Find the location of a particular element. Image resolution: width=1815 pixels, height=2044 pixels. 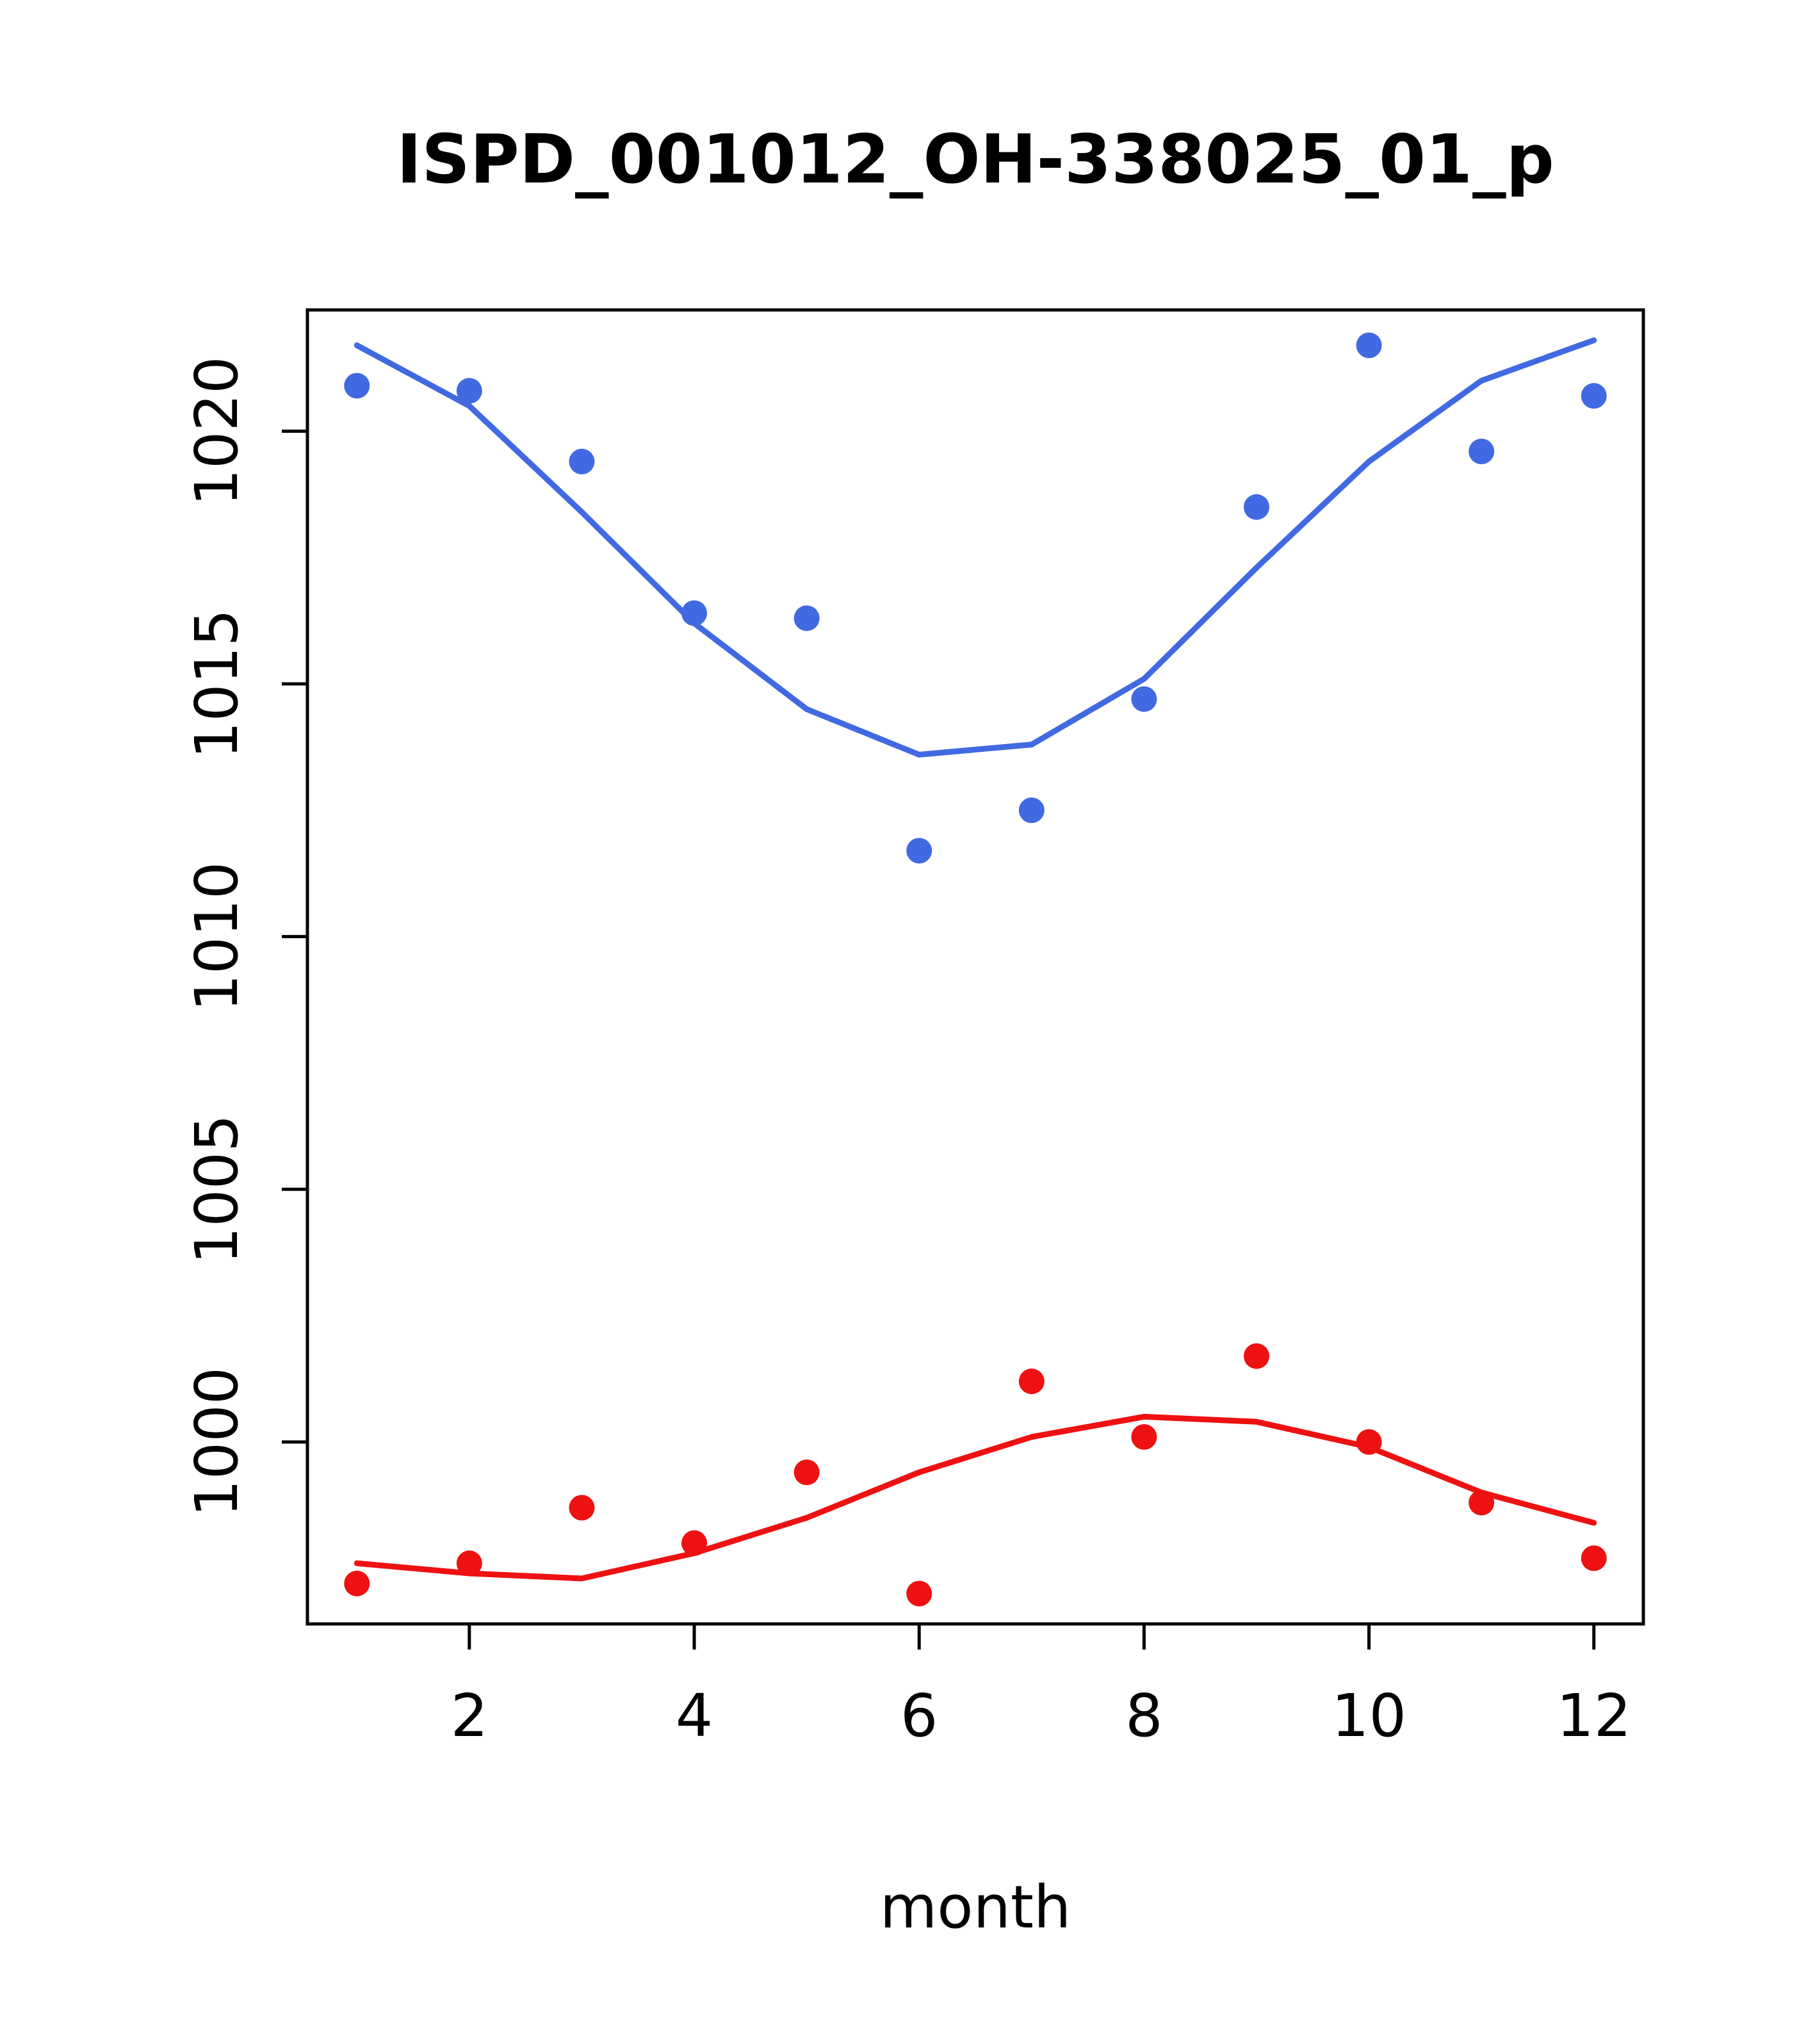

x-tick-label: 4 is located at coordinates (694, 1716).